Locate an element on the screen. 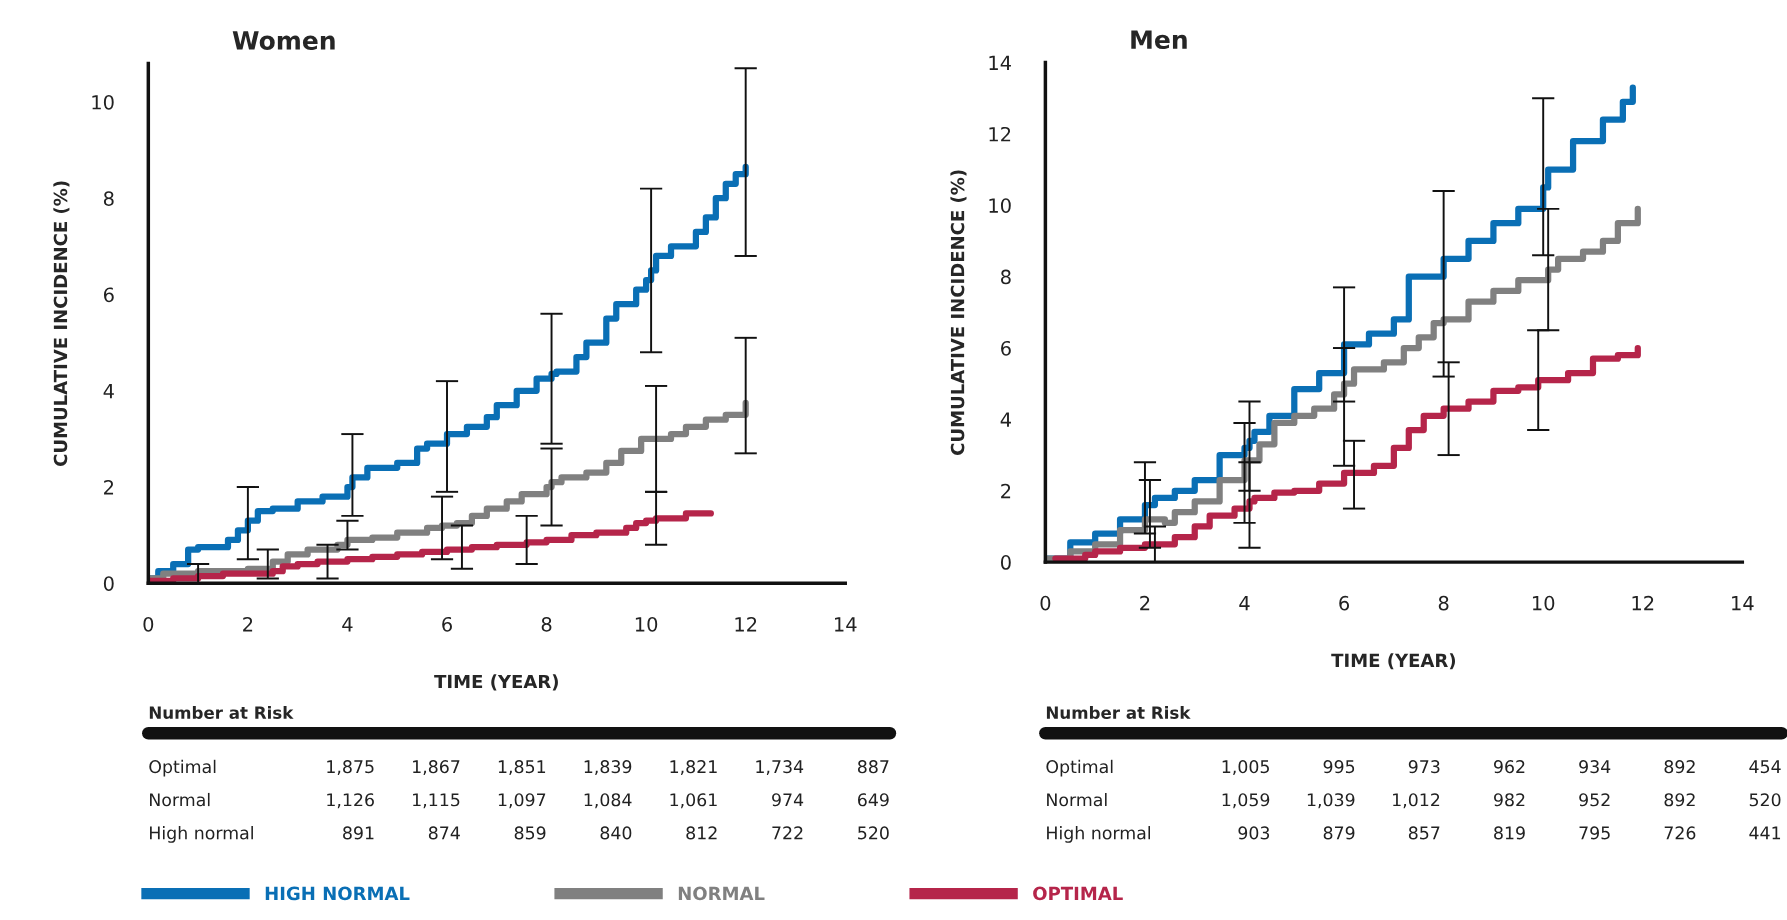 The image size is (1787, 920). text: 879 is located at coordinates (1339, 833).